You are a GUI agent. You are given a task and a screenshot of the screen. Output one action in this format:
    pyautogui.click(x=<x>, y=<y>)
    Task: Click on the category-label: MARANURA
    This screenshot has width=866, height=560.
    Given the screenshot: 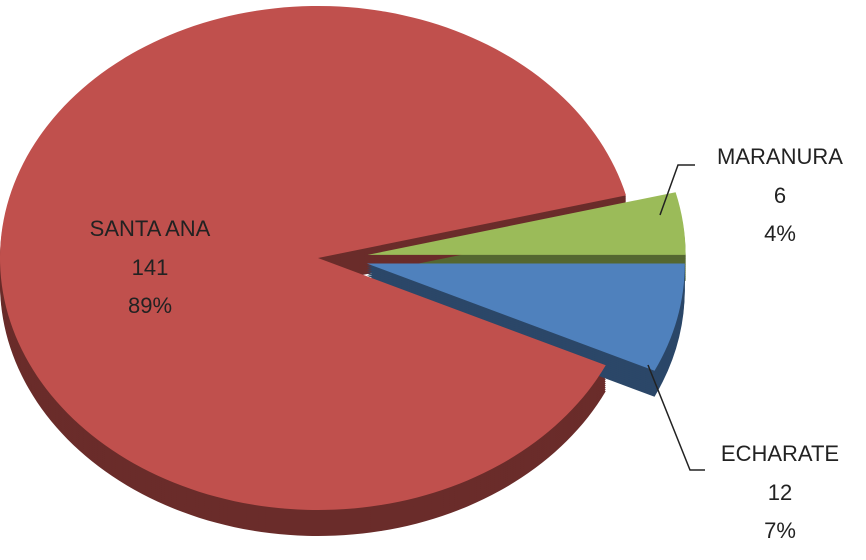 What is the action you would take?
    pyautogui.click(x=780, y=156)
    